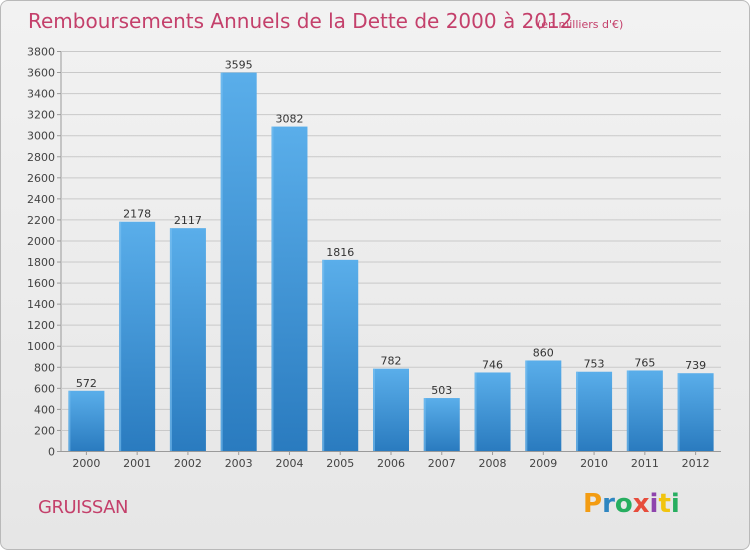  What do you see at coordinates (44, 409) in the screenshot?
I see `y-tick-label: 400` at bounding box center [44, 409].